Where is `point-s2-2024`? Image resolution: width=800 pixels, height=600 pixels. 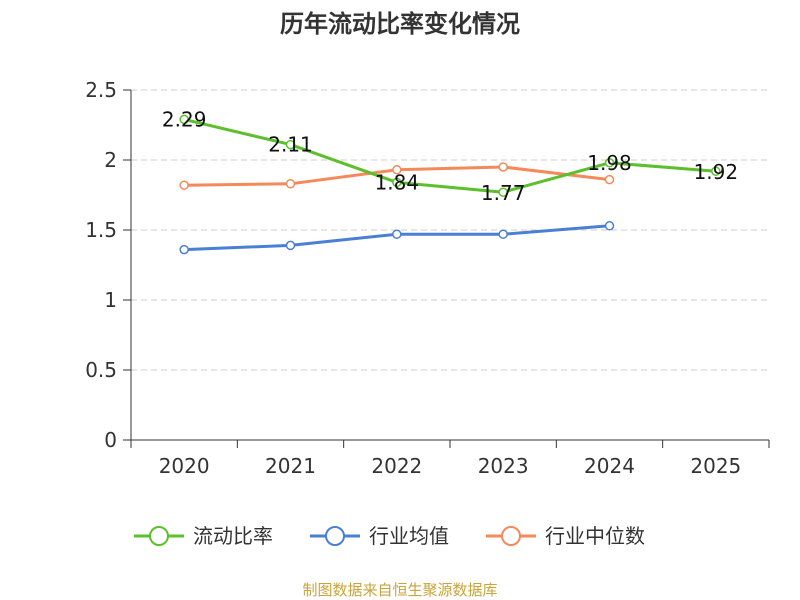 point-s2-2024 is located at coordinates (609, 179).